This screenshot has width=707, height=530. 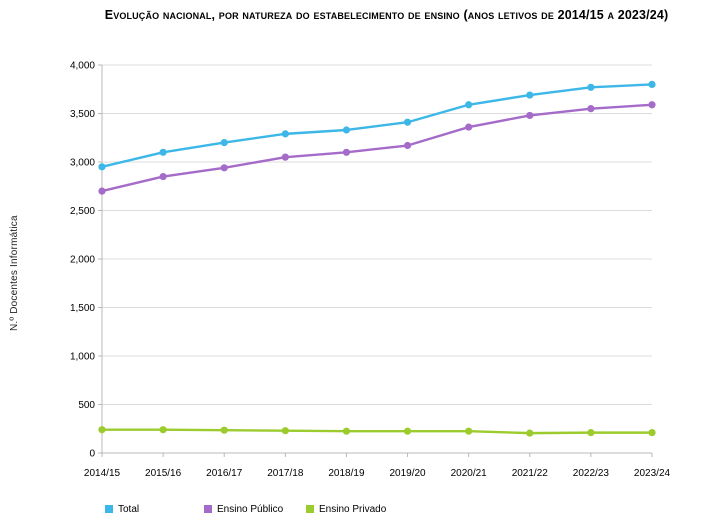 I want to click on x-tick-label: 2016/17, so click(x=224, y=473).